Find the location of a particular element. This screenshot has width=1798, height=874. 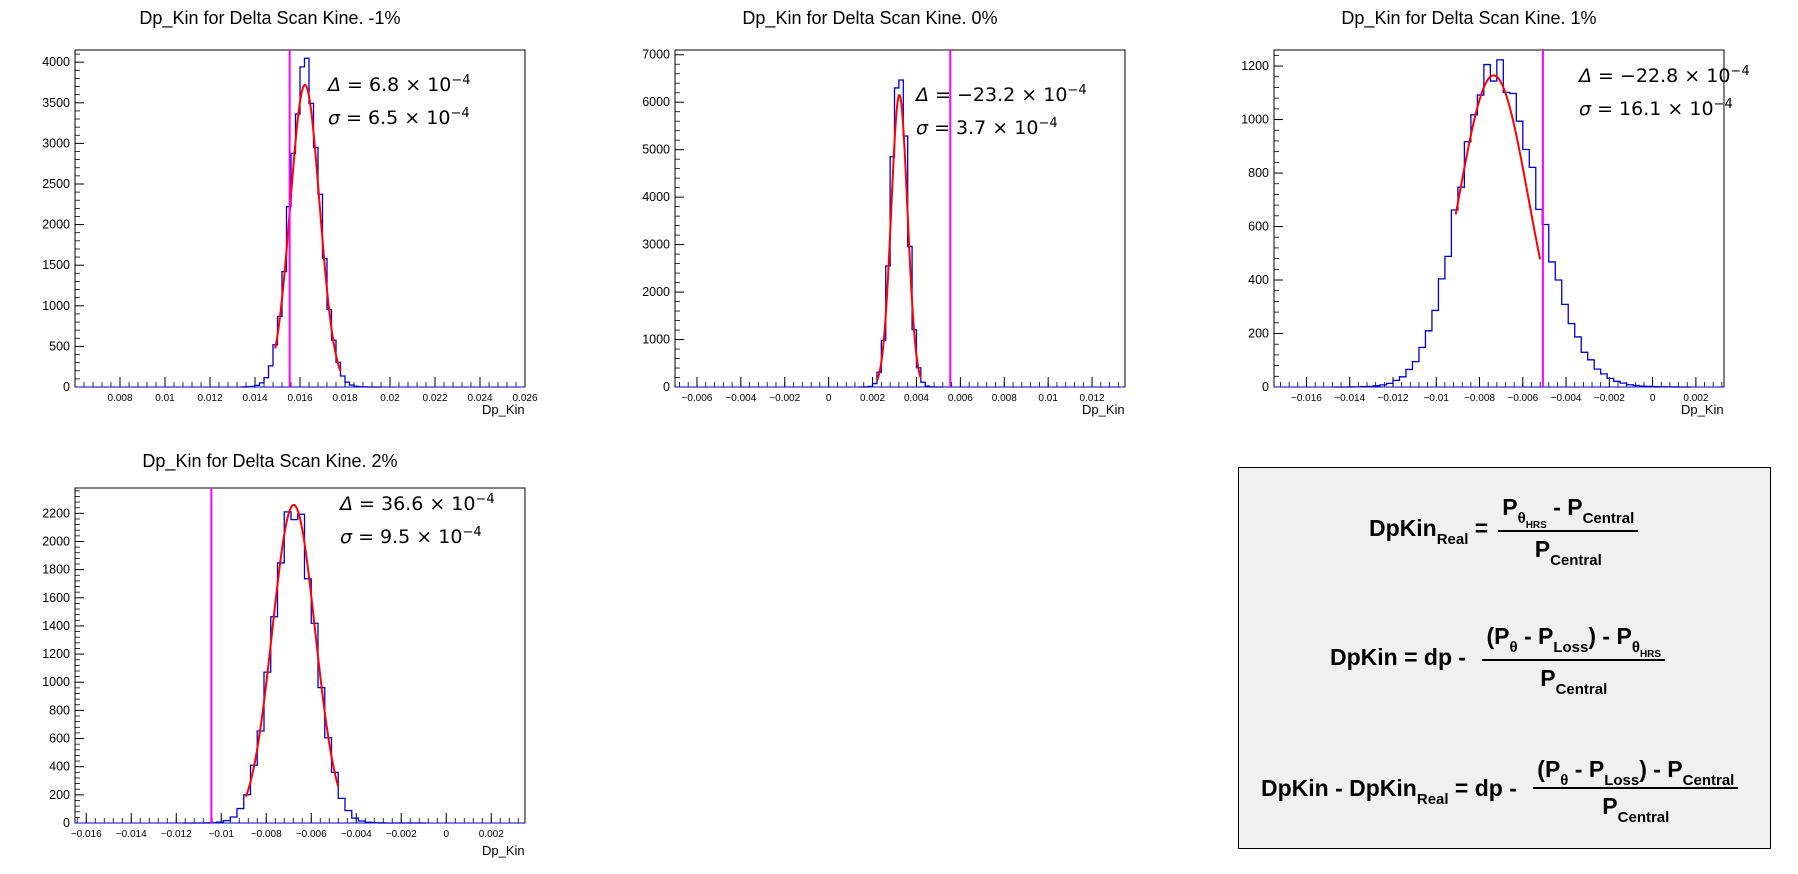

x-tick-label: 0.018 is located at coordinates (344, 398).